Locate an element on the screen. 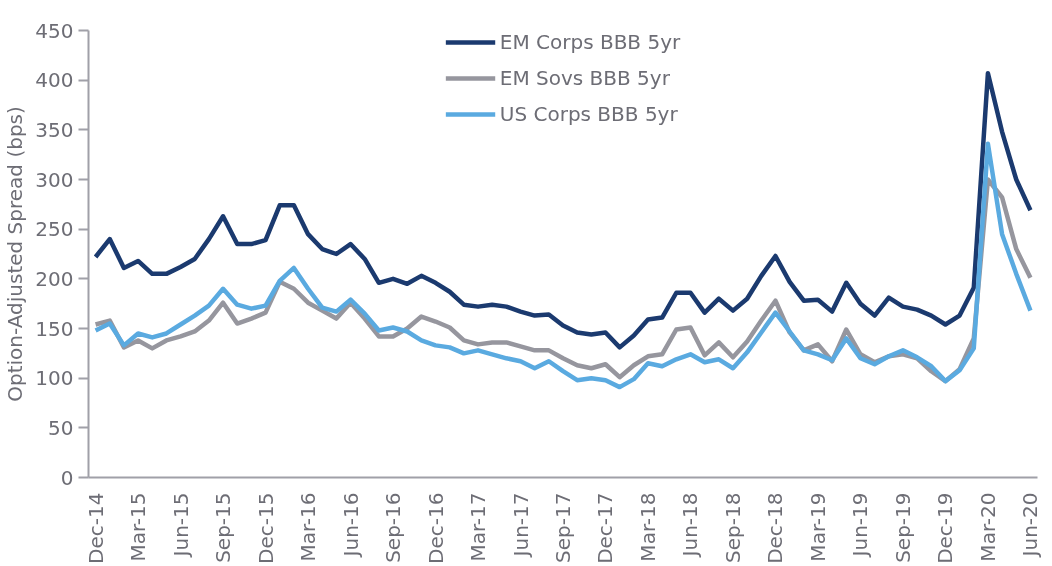 The height and width of the screenshot is (566, 1052). y-tick-label: 100 is located at coordinates (54, 378).